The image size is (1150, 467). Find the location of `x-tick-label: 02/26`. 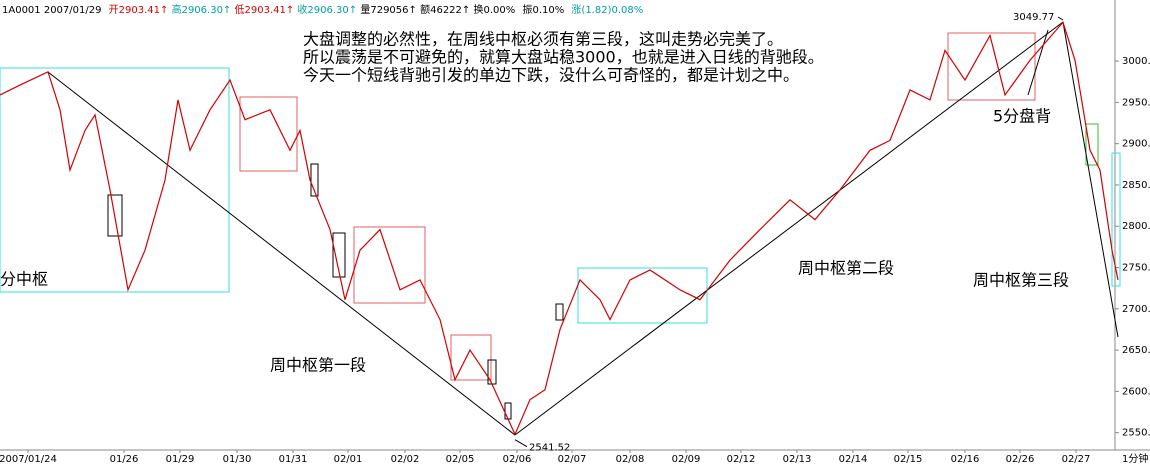

x-tick-label: 02/26 is located at coordinates (1020, 459).